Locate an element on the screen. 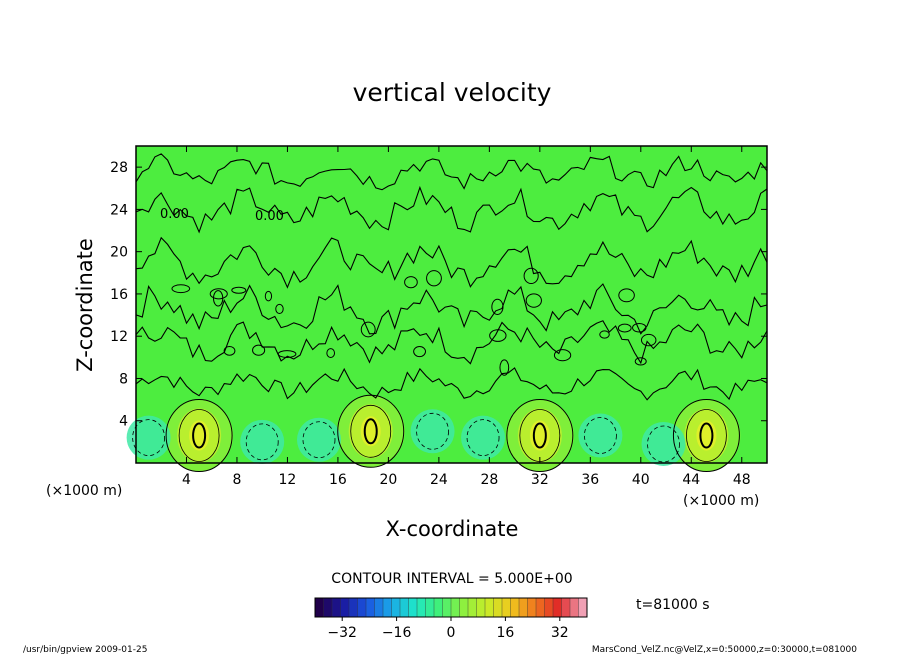  x-tick-label: 28 is located at coordinates (489, 480).